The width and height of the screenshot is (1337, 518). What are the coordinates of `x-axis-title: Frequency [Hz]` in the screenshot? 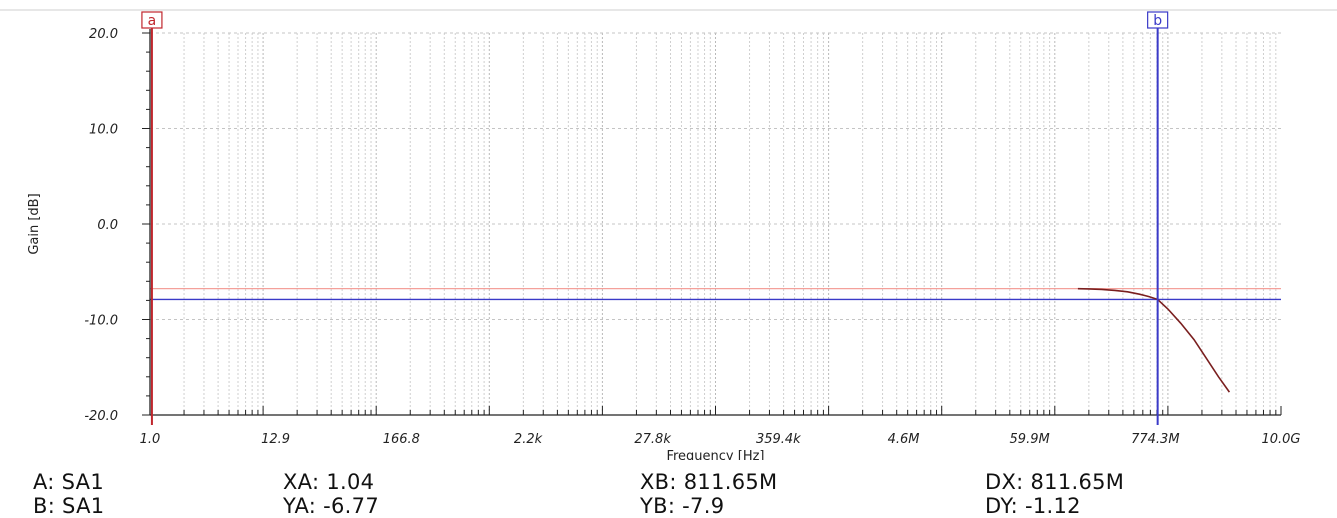 It's located at (715, 454).